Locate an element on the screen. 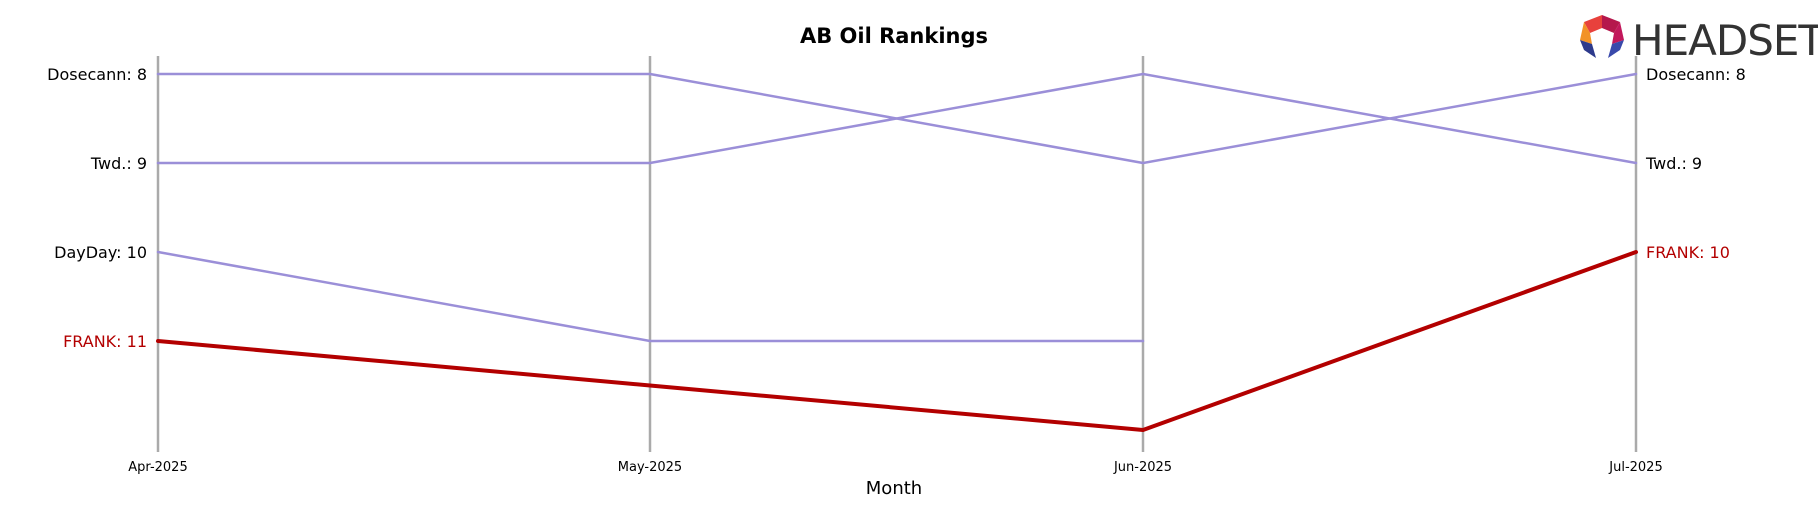  headset-logo: HEADSET is located at coordinates (1699, 40).